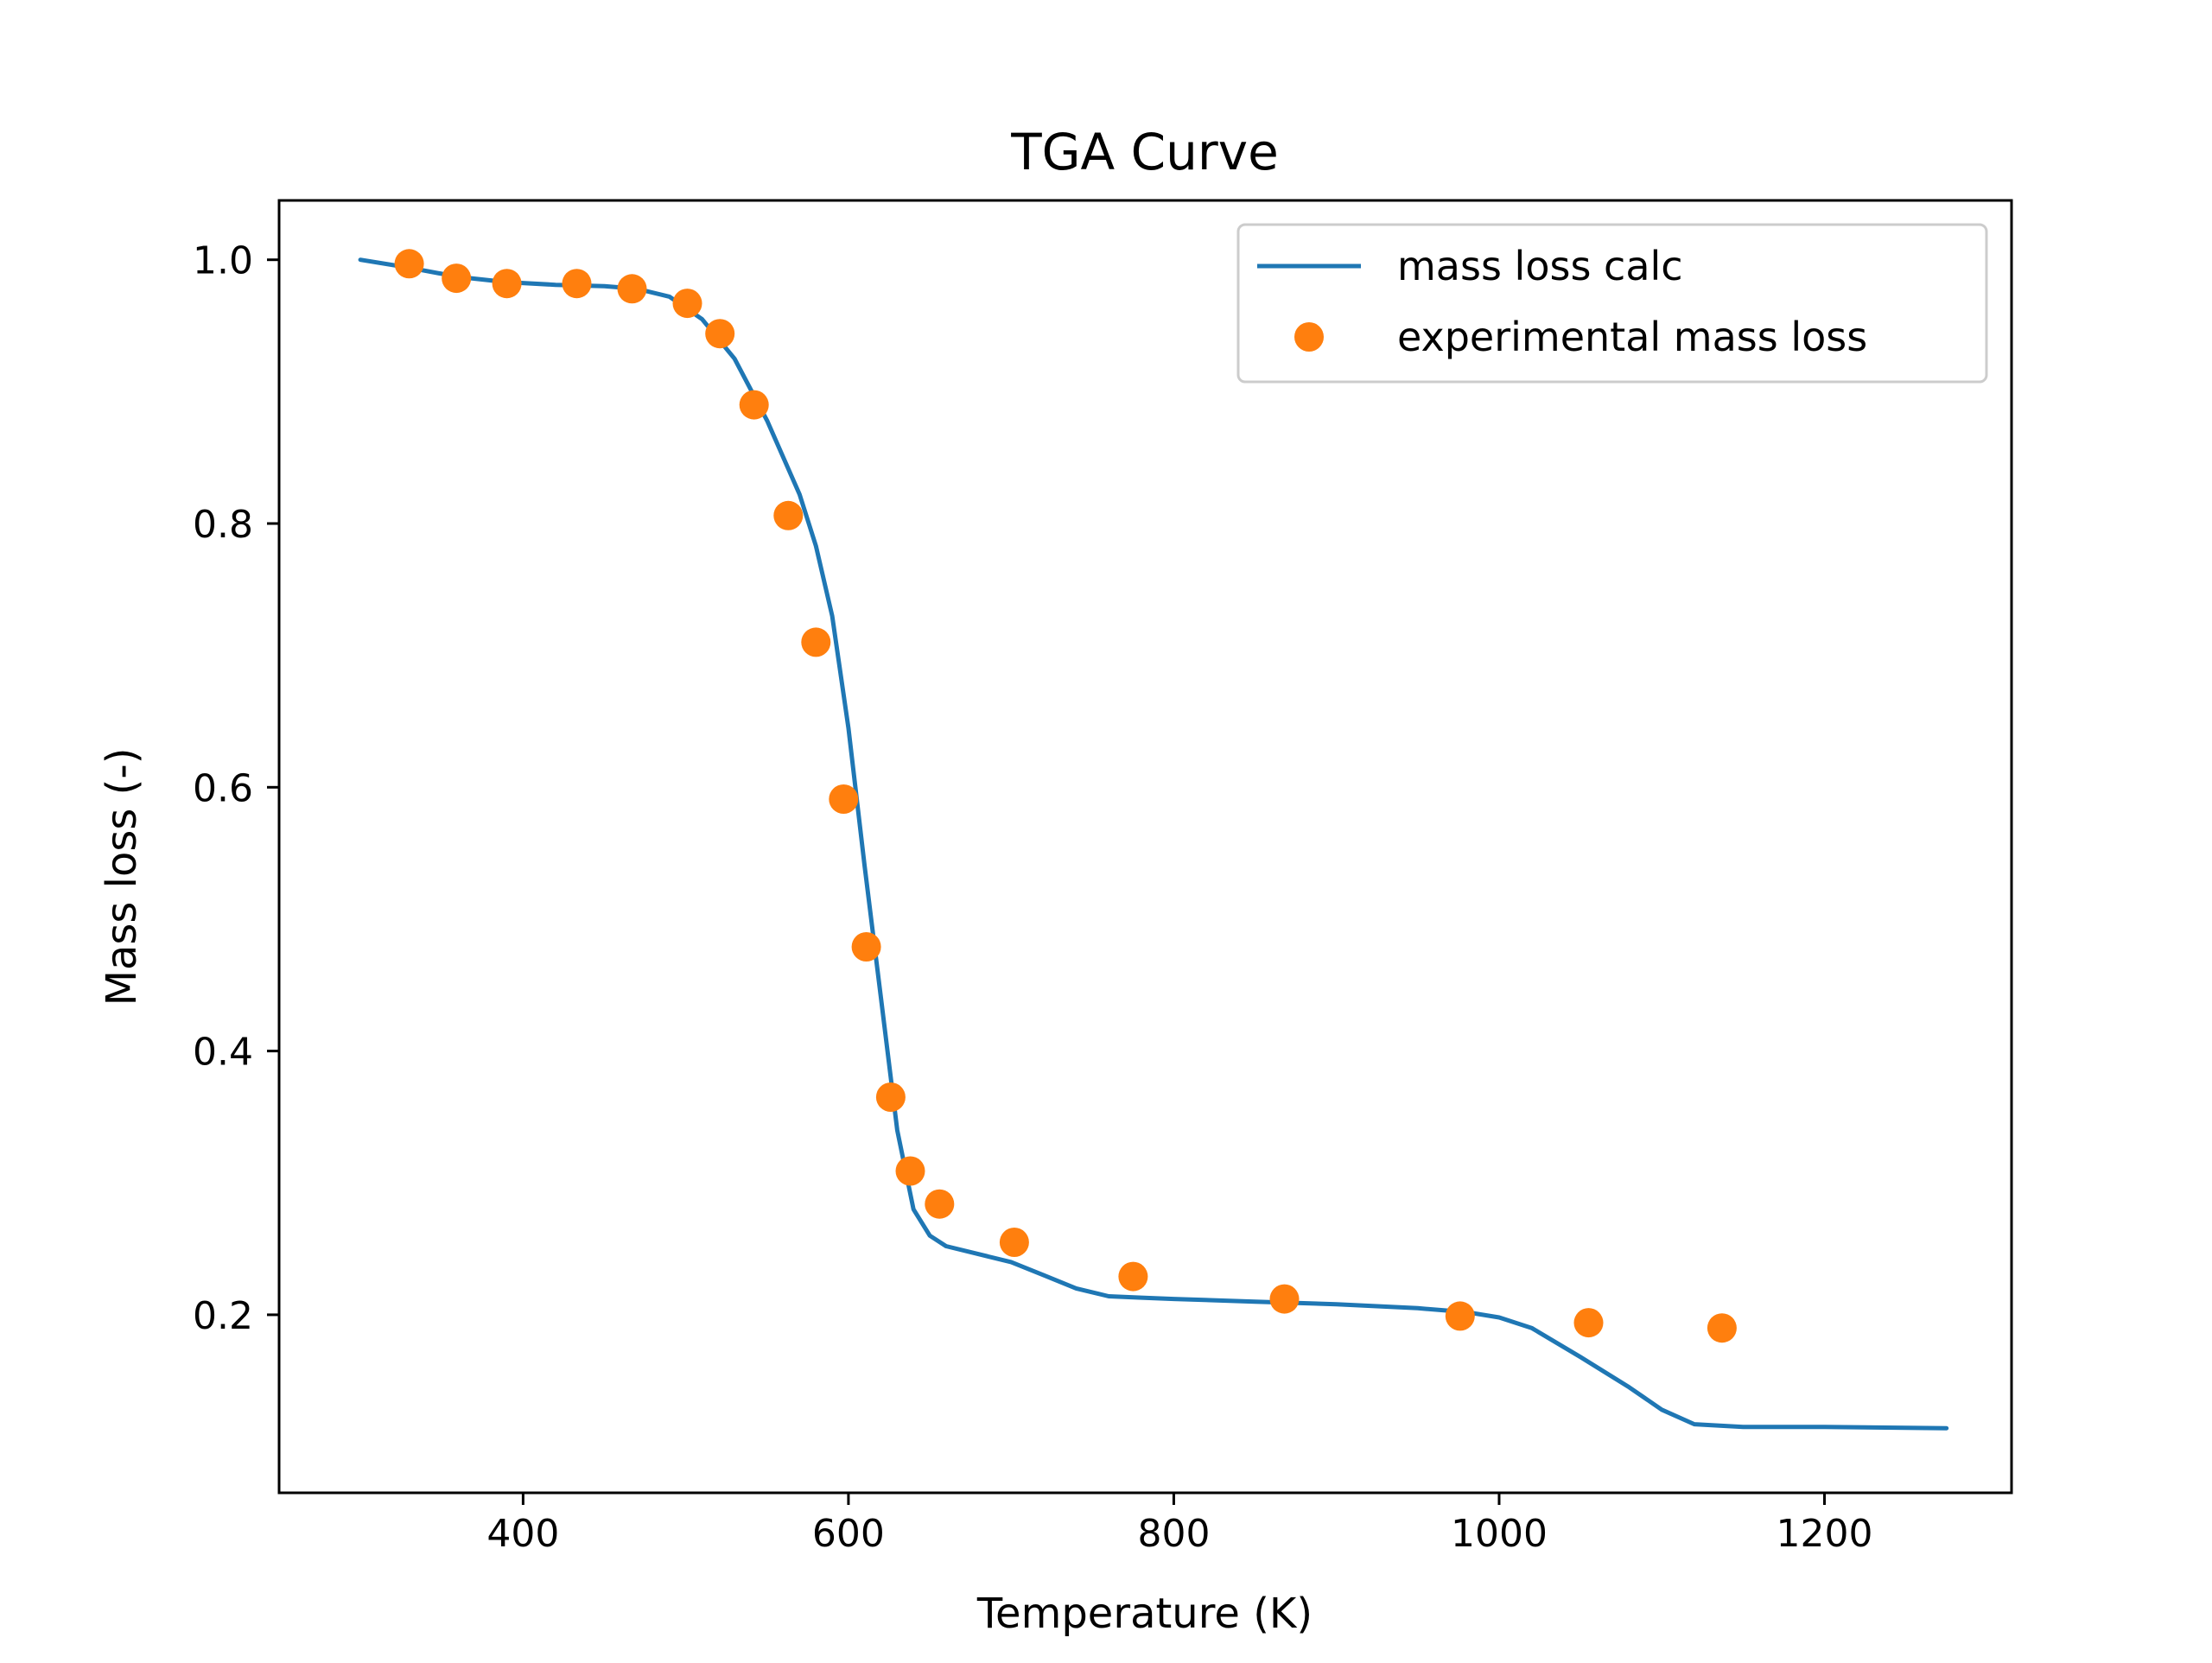  I want to click on x-tick-label: 1000, so click(1499, 1534).